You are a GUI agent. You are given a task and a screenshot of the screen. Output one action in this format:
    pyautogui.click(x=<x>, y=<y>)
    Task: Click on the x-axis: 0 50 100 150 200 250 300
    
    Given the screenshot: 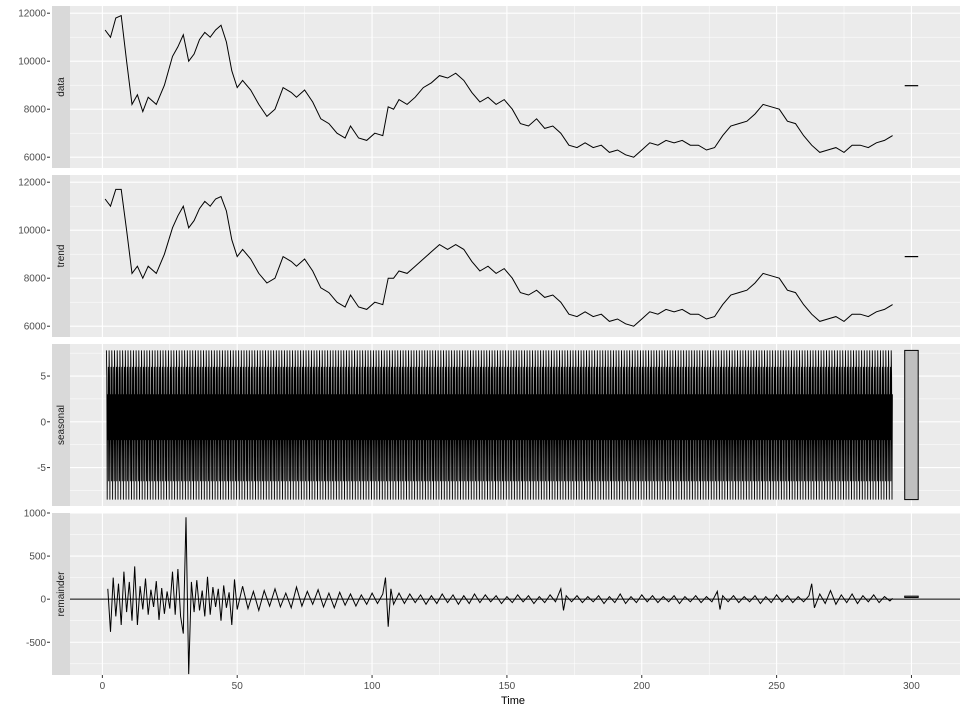 What is the action you would take?
    pyautogui.click(x=510, y=683)
    